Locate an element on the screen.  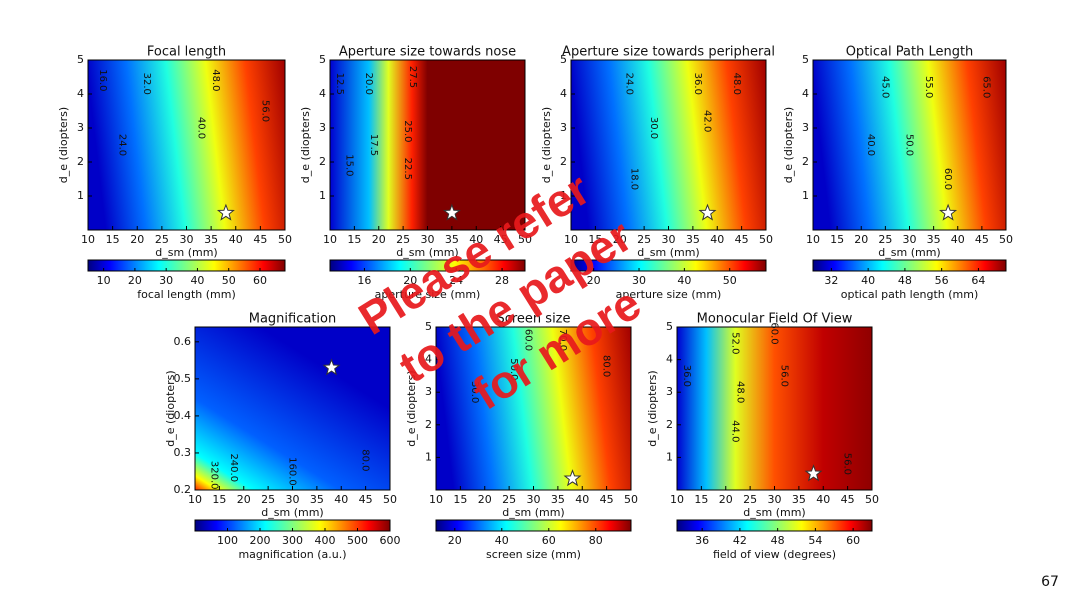
contour-label: 36.0 is located at coordinates (697, 84).